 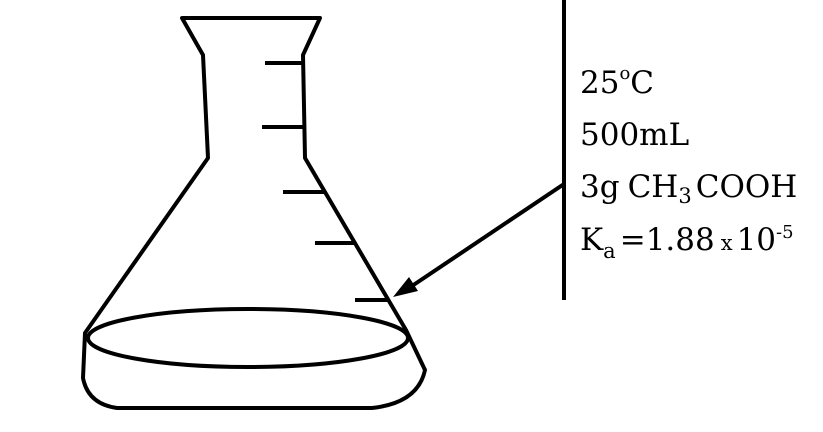 What do you see at coordinates (248, 338) in the screenshot?
I see `liquid-surface` at bounding box center [248, 338].